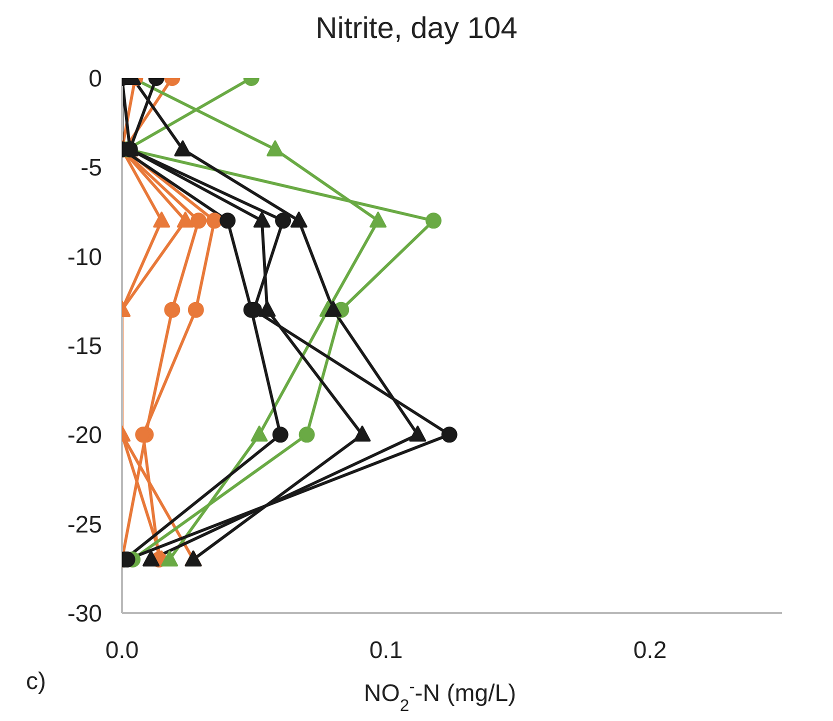 This screenshot has width=833, height=721. What do you see at coordinates (84, 524) in the screenshot?
I see `y-tick-label: -25` at bounding box center [84, 524].